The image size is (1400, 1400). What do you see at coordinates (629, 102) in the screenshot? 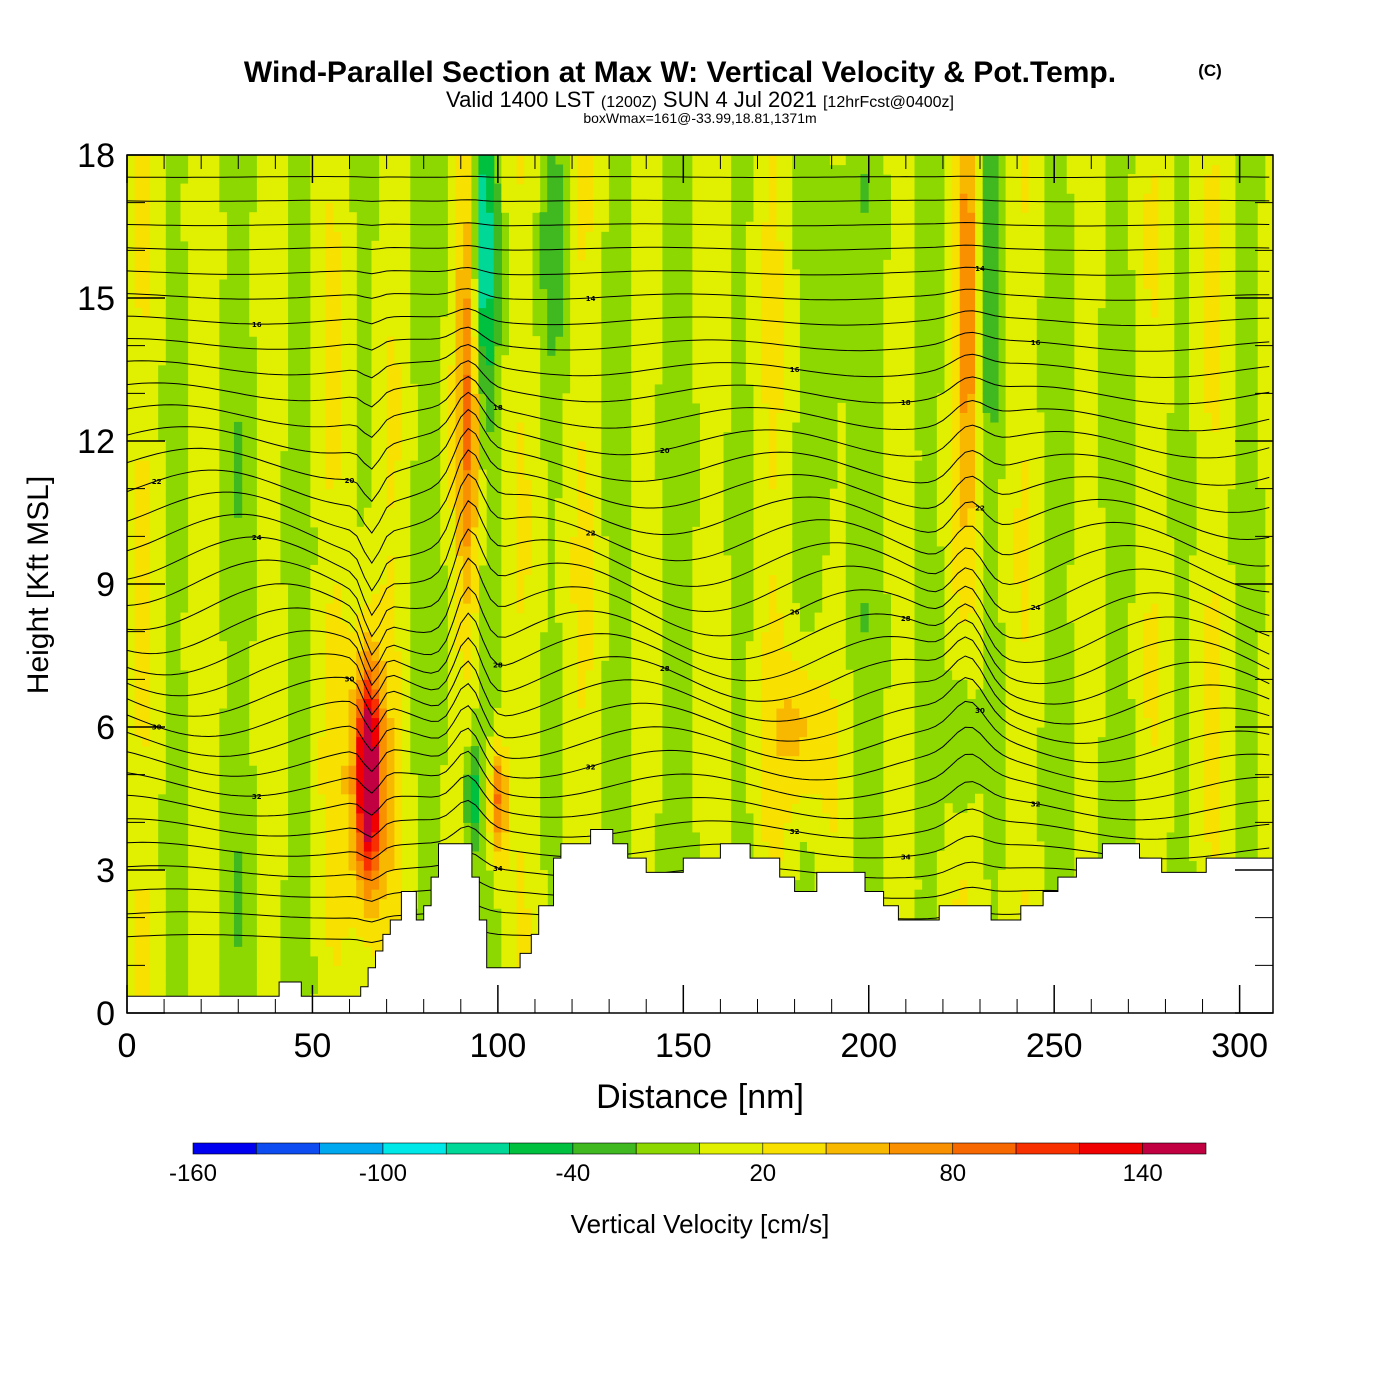
I see `subtitle-utc: (1200Z)` at bounding box center [629, 102].